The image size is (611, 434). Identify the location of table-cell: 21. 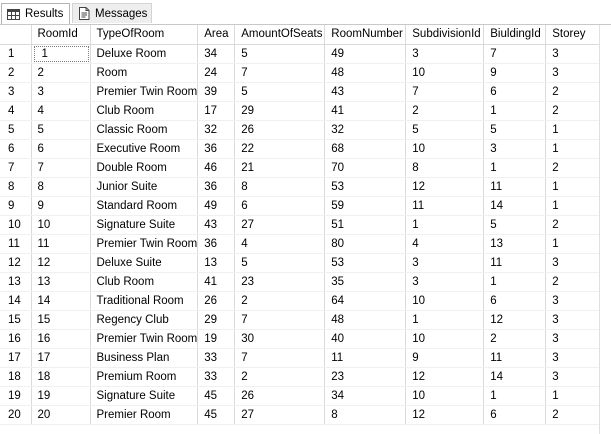
(280, 168).